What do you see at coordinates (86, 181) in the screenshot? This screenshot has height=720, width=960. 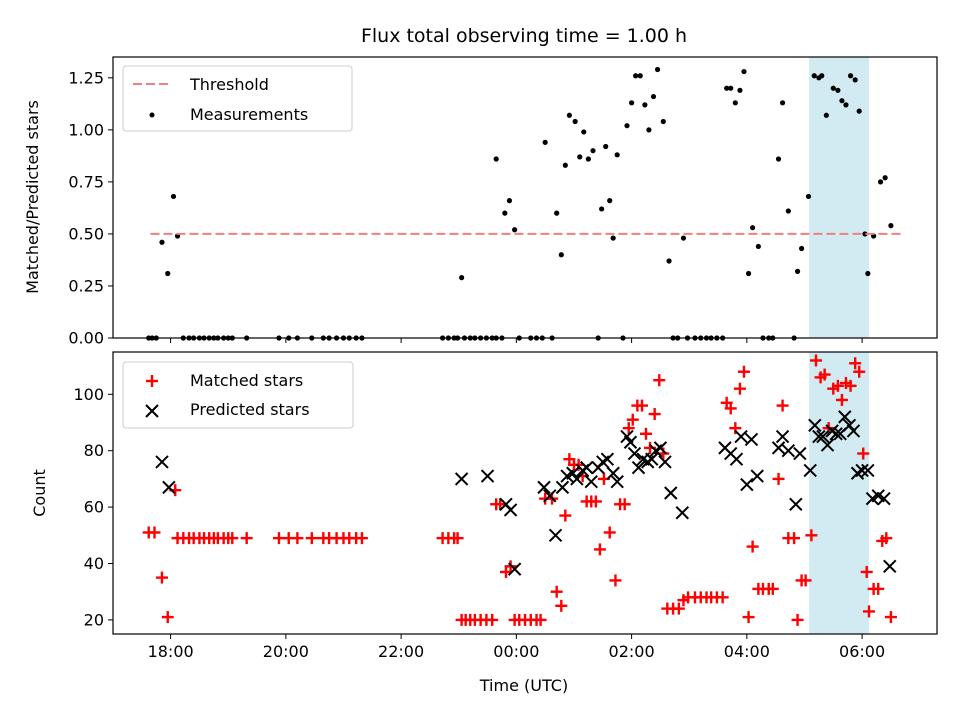 I see `y-tick-label: 0.75` at bounding box center [86, 181].